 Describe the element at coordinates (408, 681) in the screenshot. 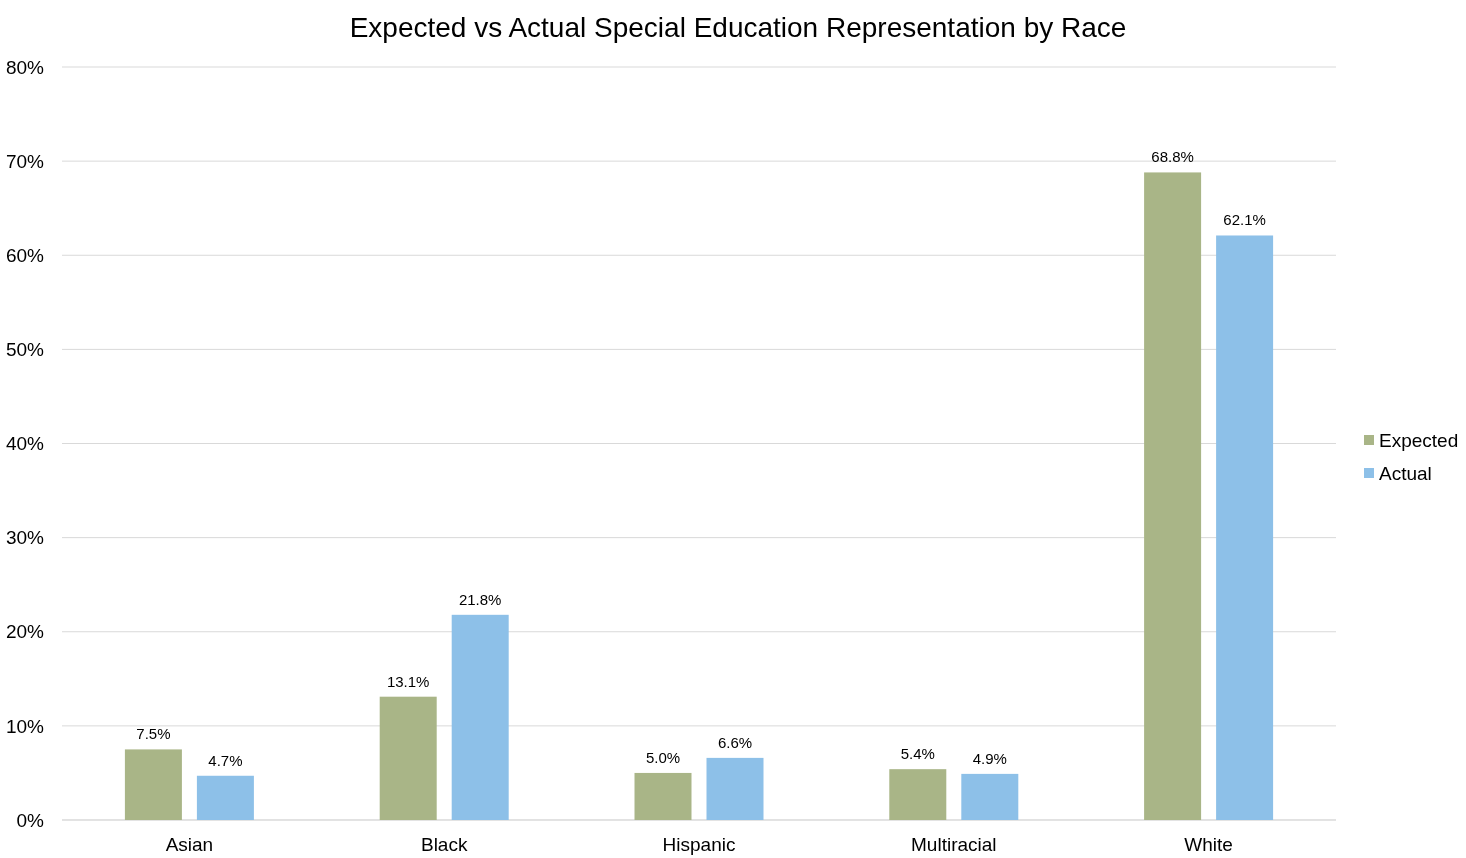

I see `data-label: 13.1%` at that location.